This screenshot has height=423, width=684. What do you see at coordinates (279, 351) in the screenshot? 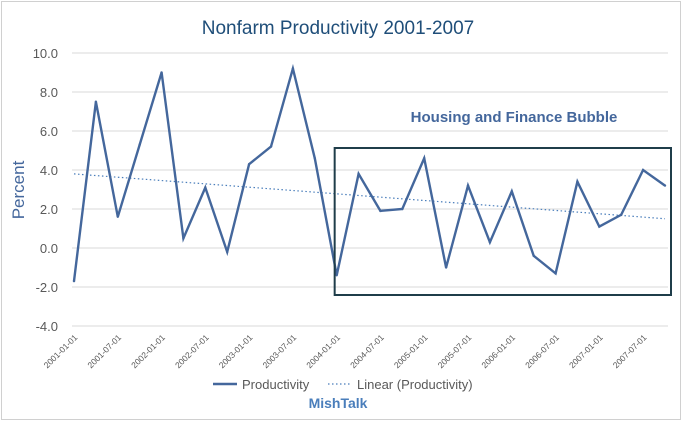
I see `x-tick-label-5: 2003-07-01` at bounding box center [279, 351].